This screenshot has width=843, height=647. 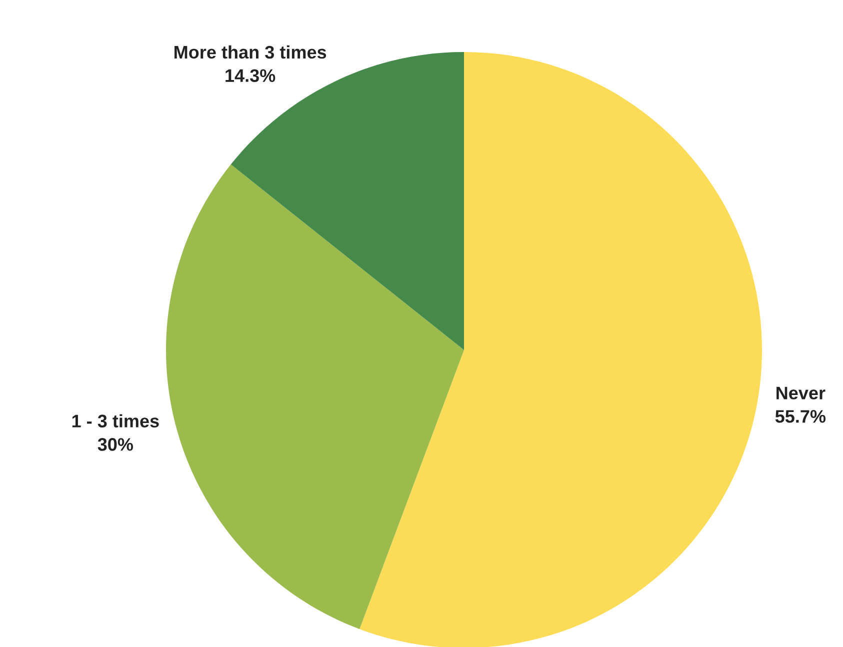 What do you see at coordinates (115, 421) in the screenshot?
I see `slice-label: 1 - 3 times` at bounding box center [115, 421].